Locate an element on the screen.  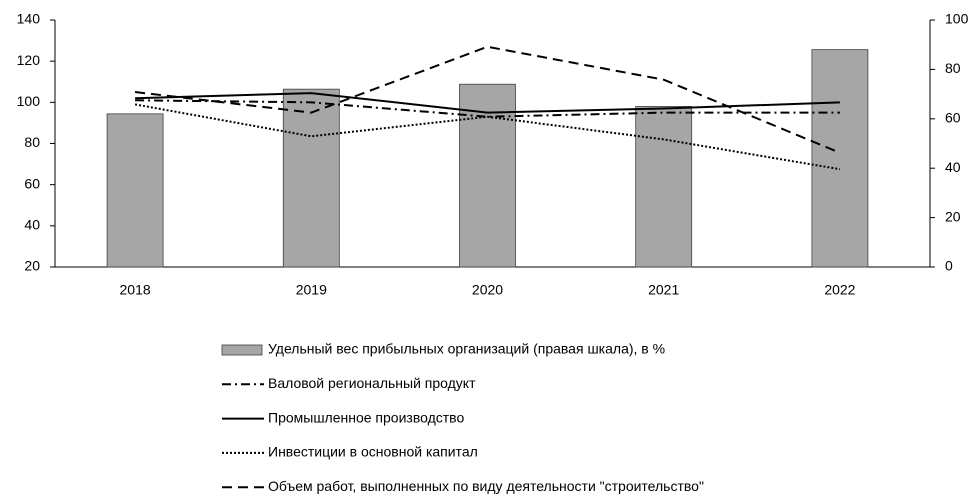
y-tick-label: 60 is located at coordinates (32, 183).